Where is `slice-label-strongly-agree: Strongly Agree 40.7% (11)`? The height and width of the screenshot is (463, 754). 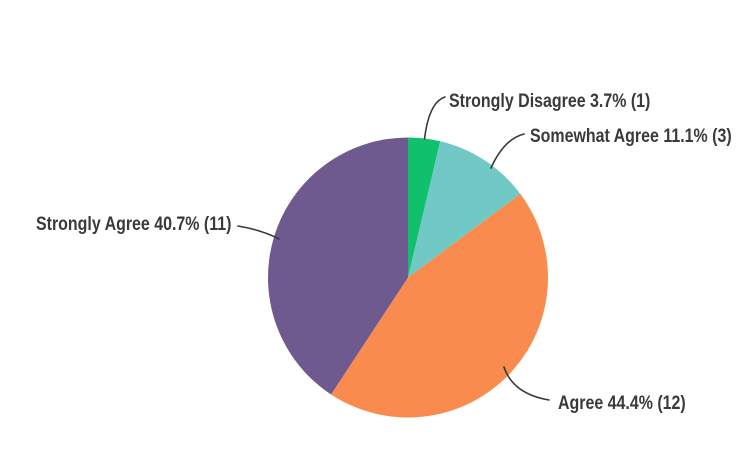 slice-label-strongly-agree: Strongly Agree 40.7% (11) is located at coordinates (134, 224).